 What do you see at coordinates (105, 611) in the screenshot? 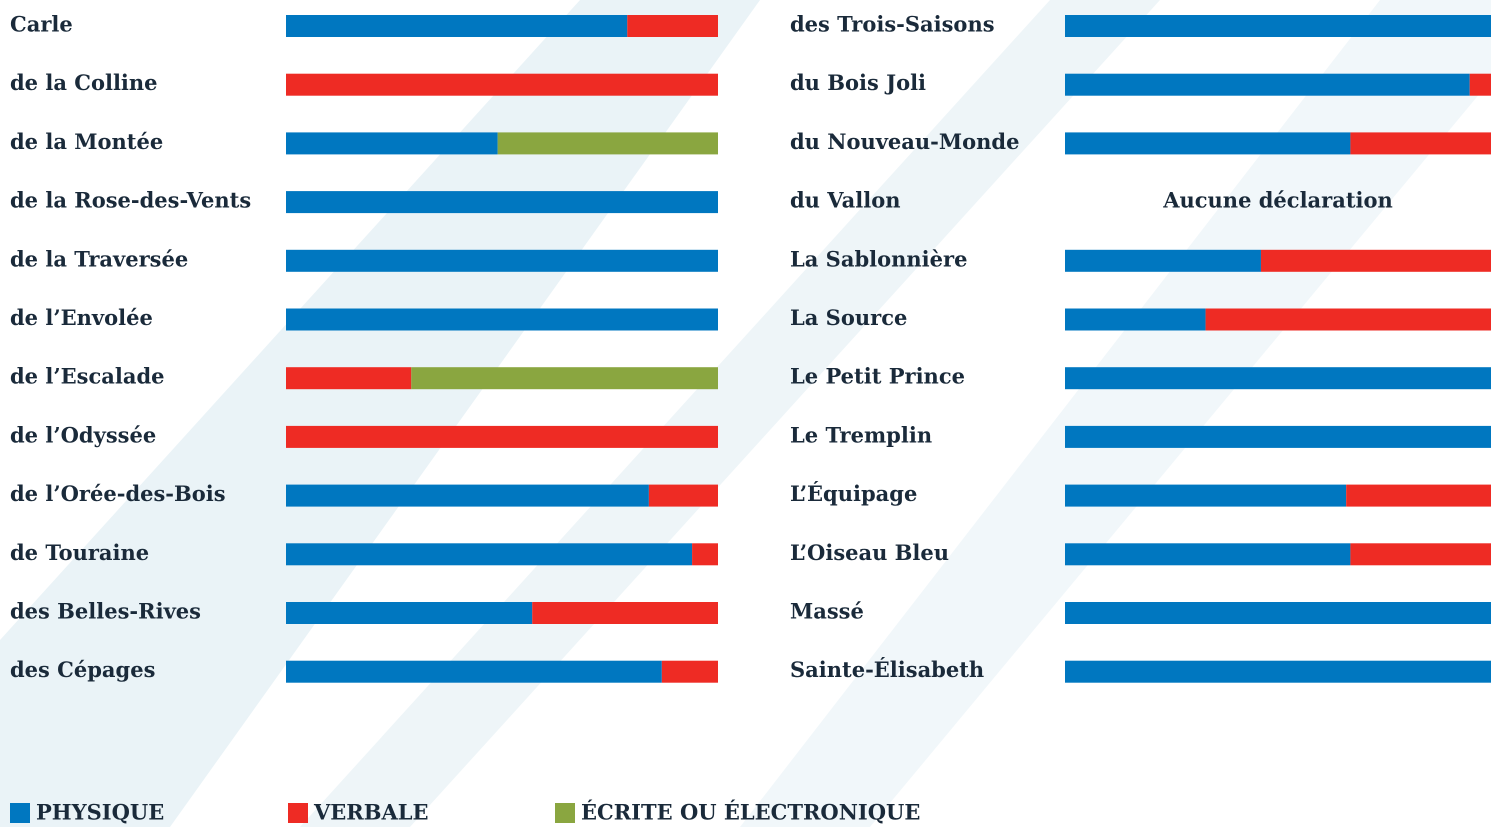
I see `category-label: des Belles-Rives` at bounding box center [105, 611].